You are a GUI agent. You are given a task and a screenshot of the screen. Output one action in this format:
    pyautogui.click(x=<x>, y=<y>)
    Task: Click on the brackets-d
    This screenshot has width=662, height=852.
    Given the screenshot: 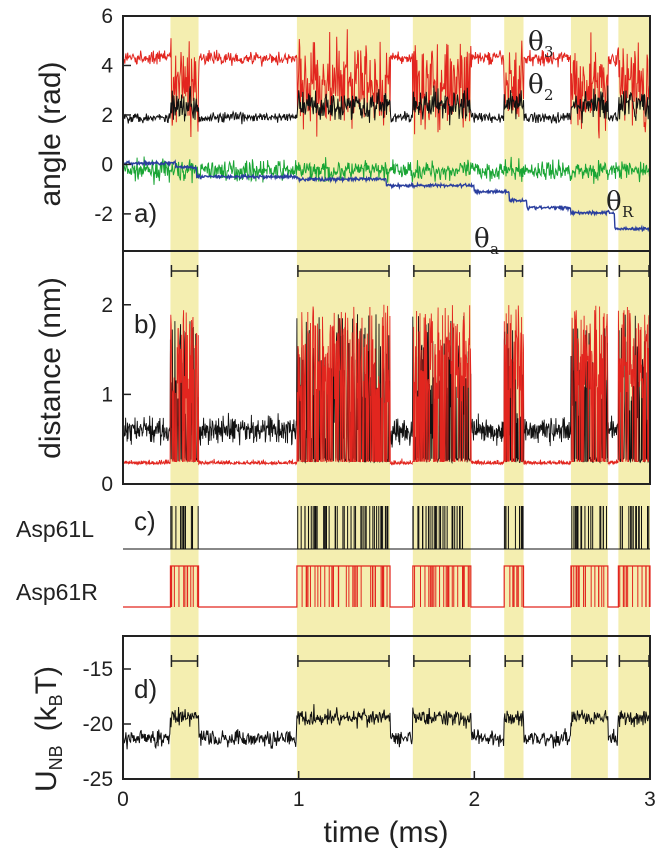 What is the action you would take?
    pyautogui.click(x=410, y=661)
    